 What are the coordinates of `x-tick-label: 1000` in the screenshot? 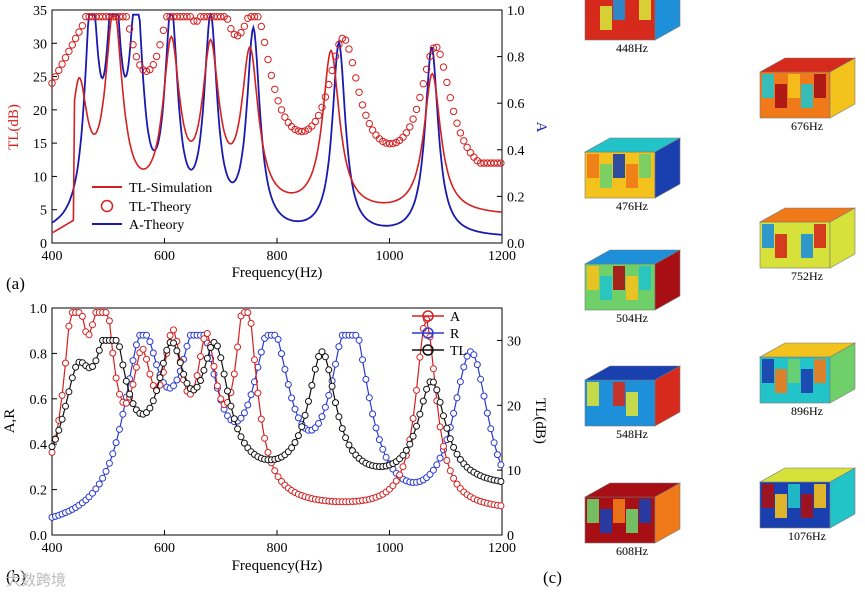 It's located at (390, 548).